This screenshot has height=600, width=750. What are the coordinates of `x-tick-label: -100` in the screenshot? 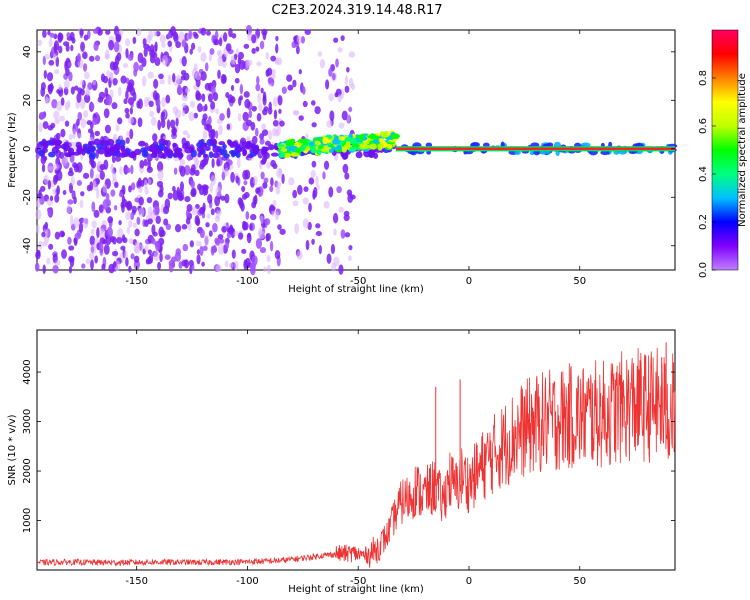 It's located at (247, 281).